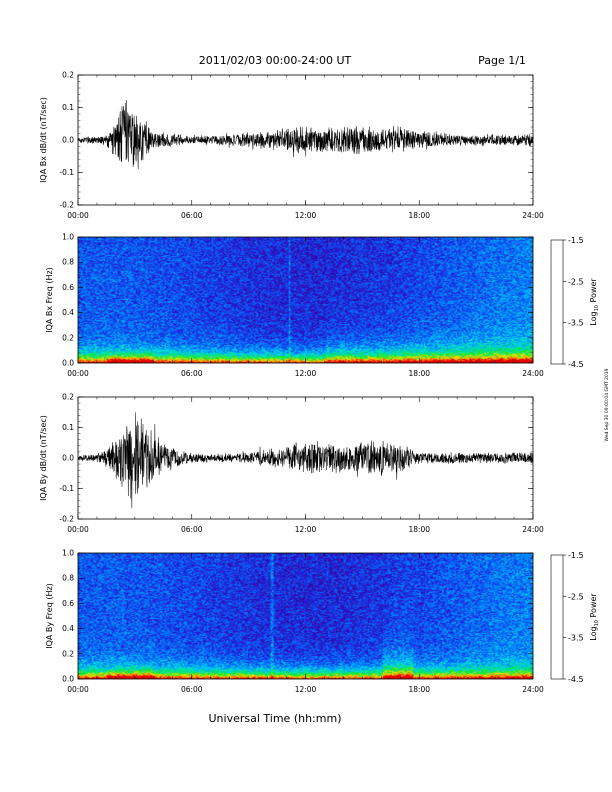 This screenshot has height=792, width=612. What do you see at coordinates (305, 300) in the screenshot?
I see `bx-spectrogram-image` at bounding box center [305, 300].